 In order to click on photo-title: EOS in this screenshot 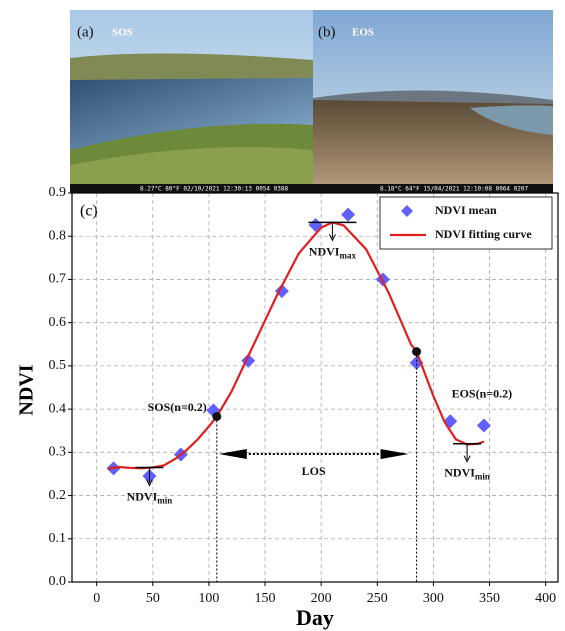, I will do `click(363, 33)`.